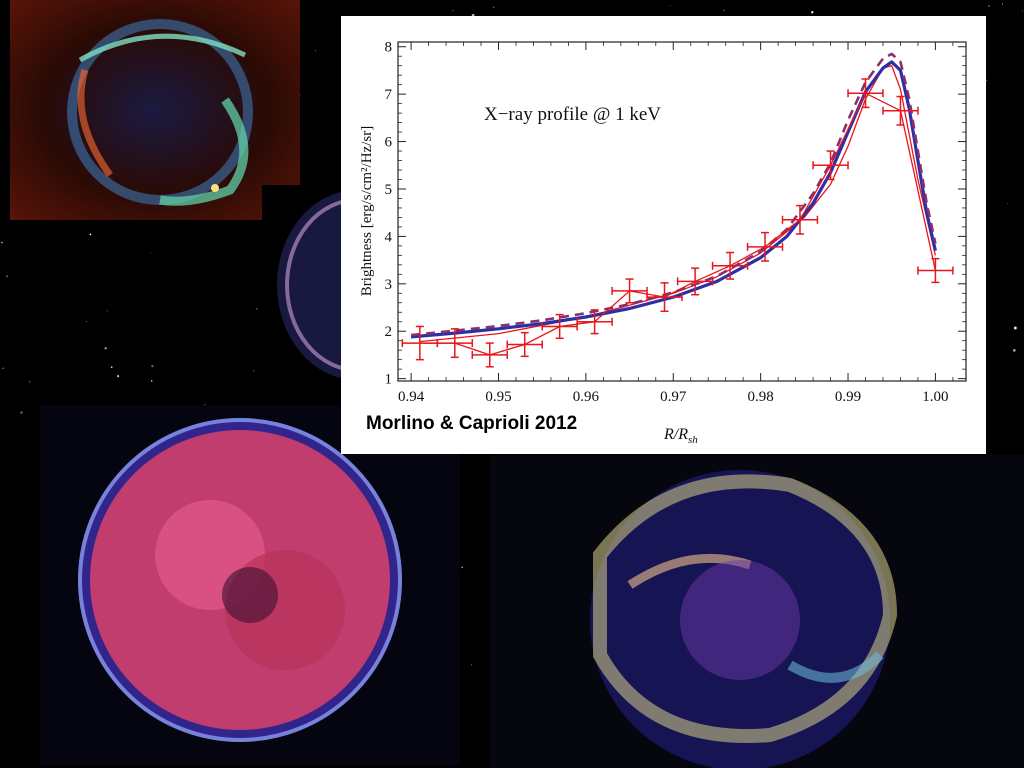 This screenshot has width=1024, height=768. What do you see at coordinates (761, 397) in the screenshot?
I see `x-tick-label: 0.98` at bounding box center [761, 397].